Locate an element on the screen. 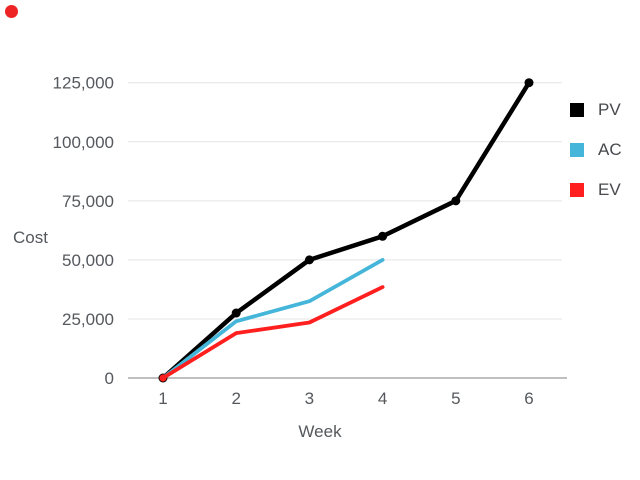 Image resolution: width=640 pixels, height=480 pixels. y-tick-label: 75,000 is located at coordinates (88, 201).